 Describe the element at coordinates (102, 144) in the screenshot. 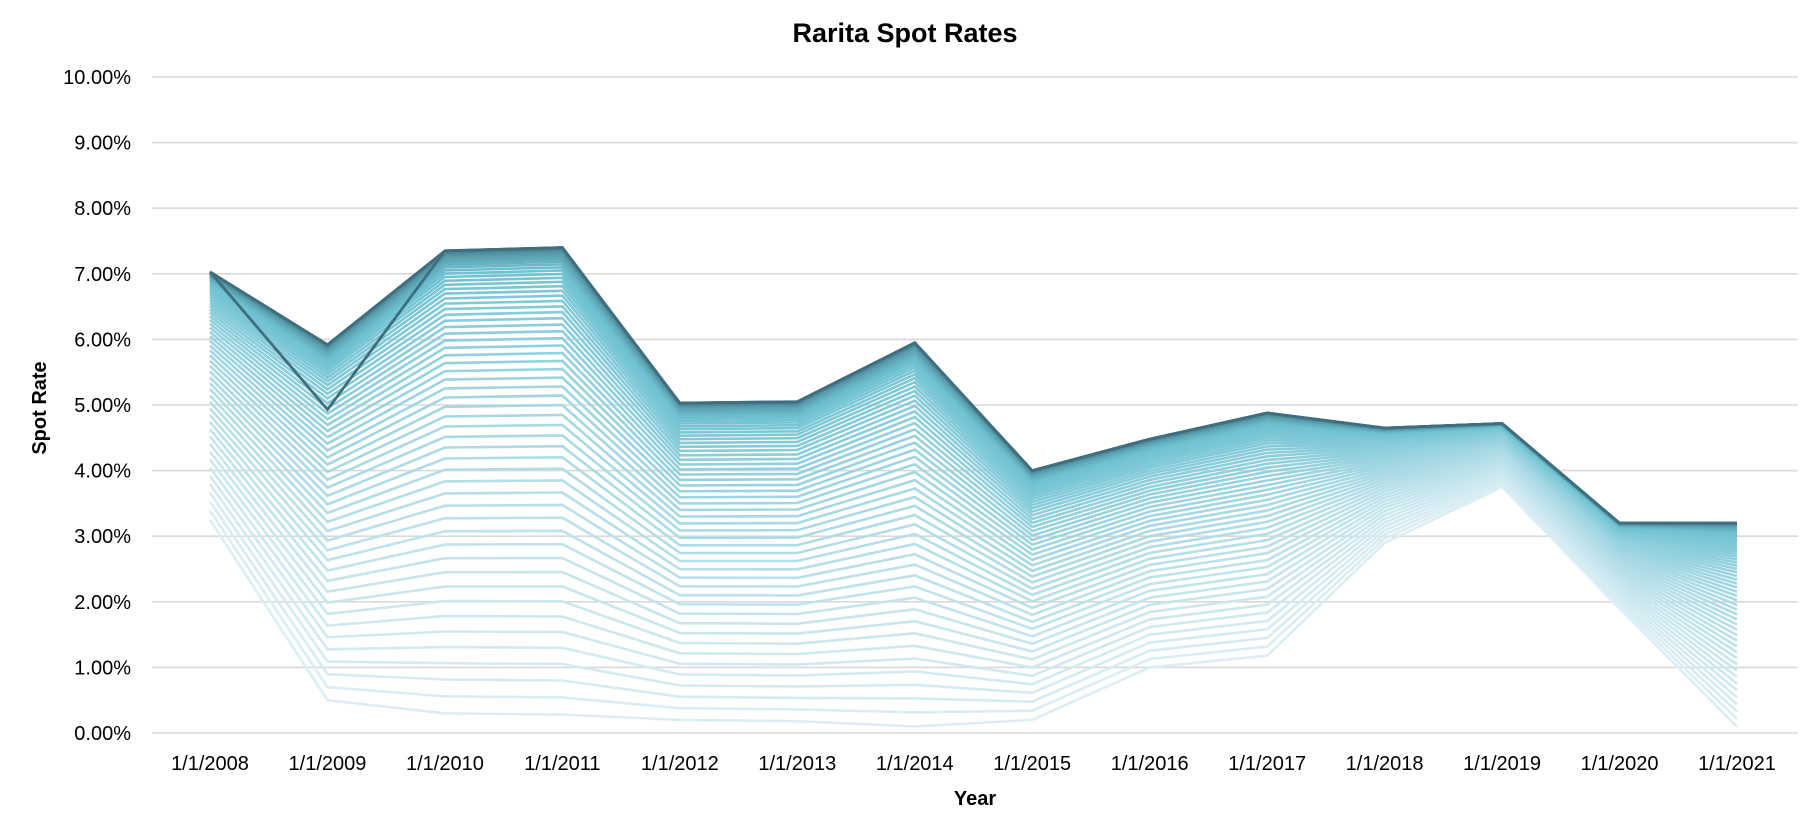

I see `y-tick-label: 9.00%` at that location.